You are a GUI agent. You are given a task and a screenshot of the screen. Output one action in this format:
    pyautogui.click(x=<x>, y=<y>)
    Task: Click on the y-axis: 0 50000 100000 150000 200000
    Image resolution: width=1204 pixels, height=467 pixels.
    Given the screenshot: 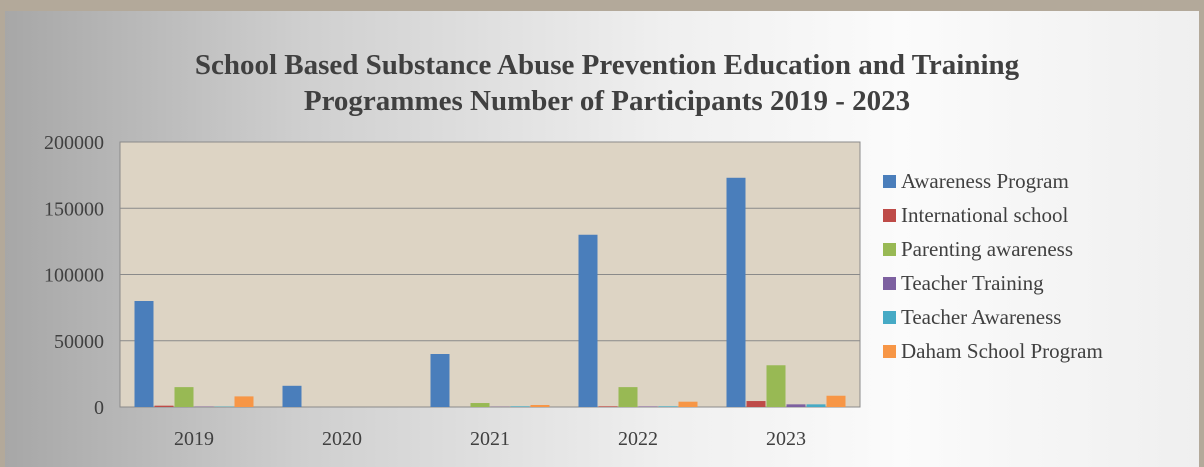 What is the action you would take?
    pyautogui.click(x=74, y=275)
    